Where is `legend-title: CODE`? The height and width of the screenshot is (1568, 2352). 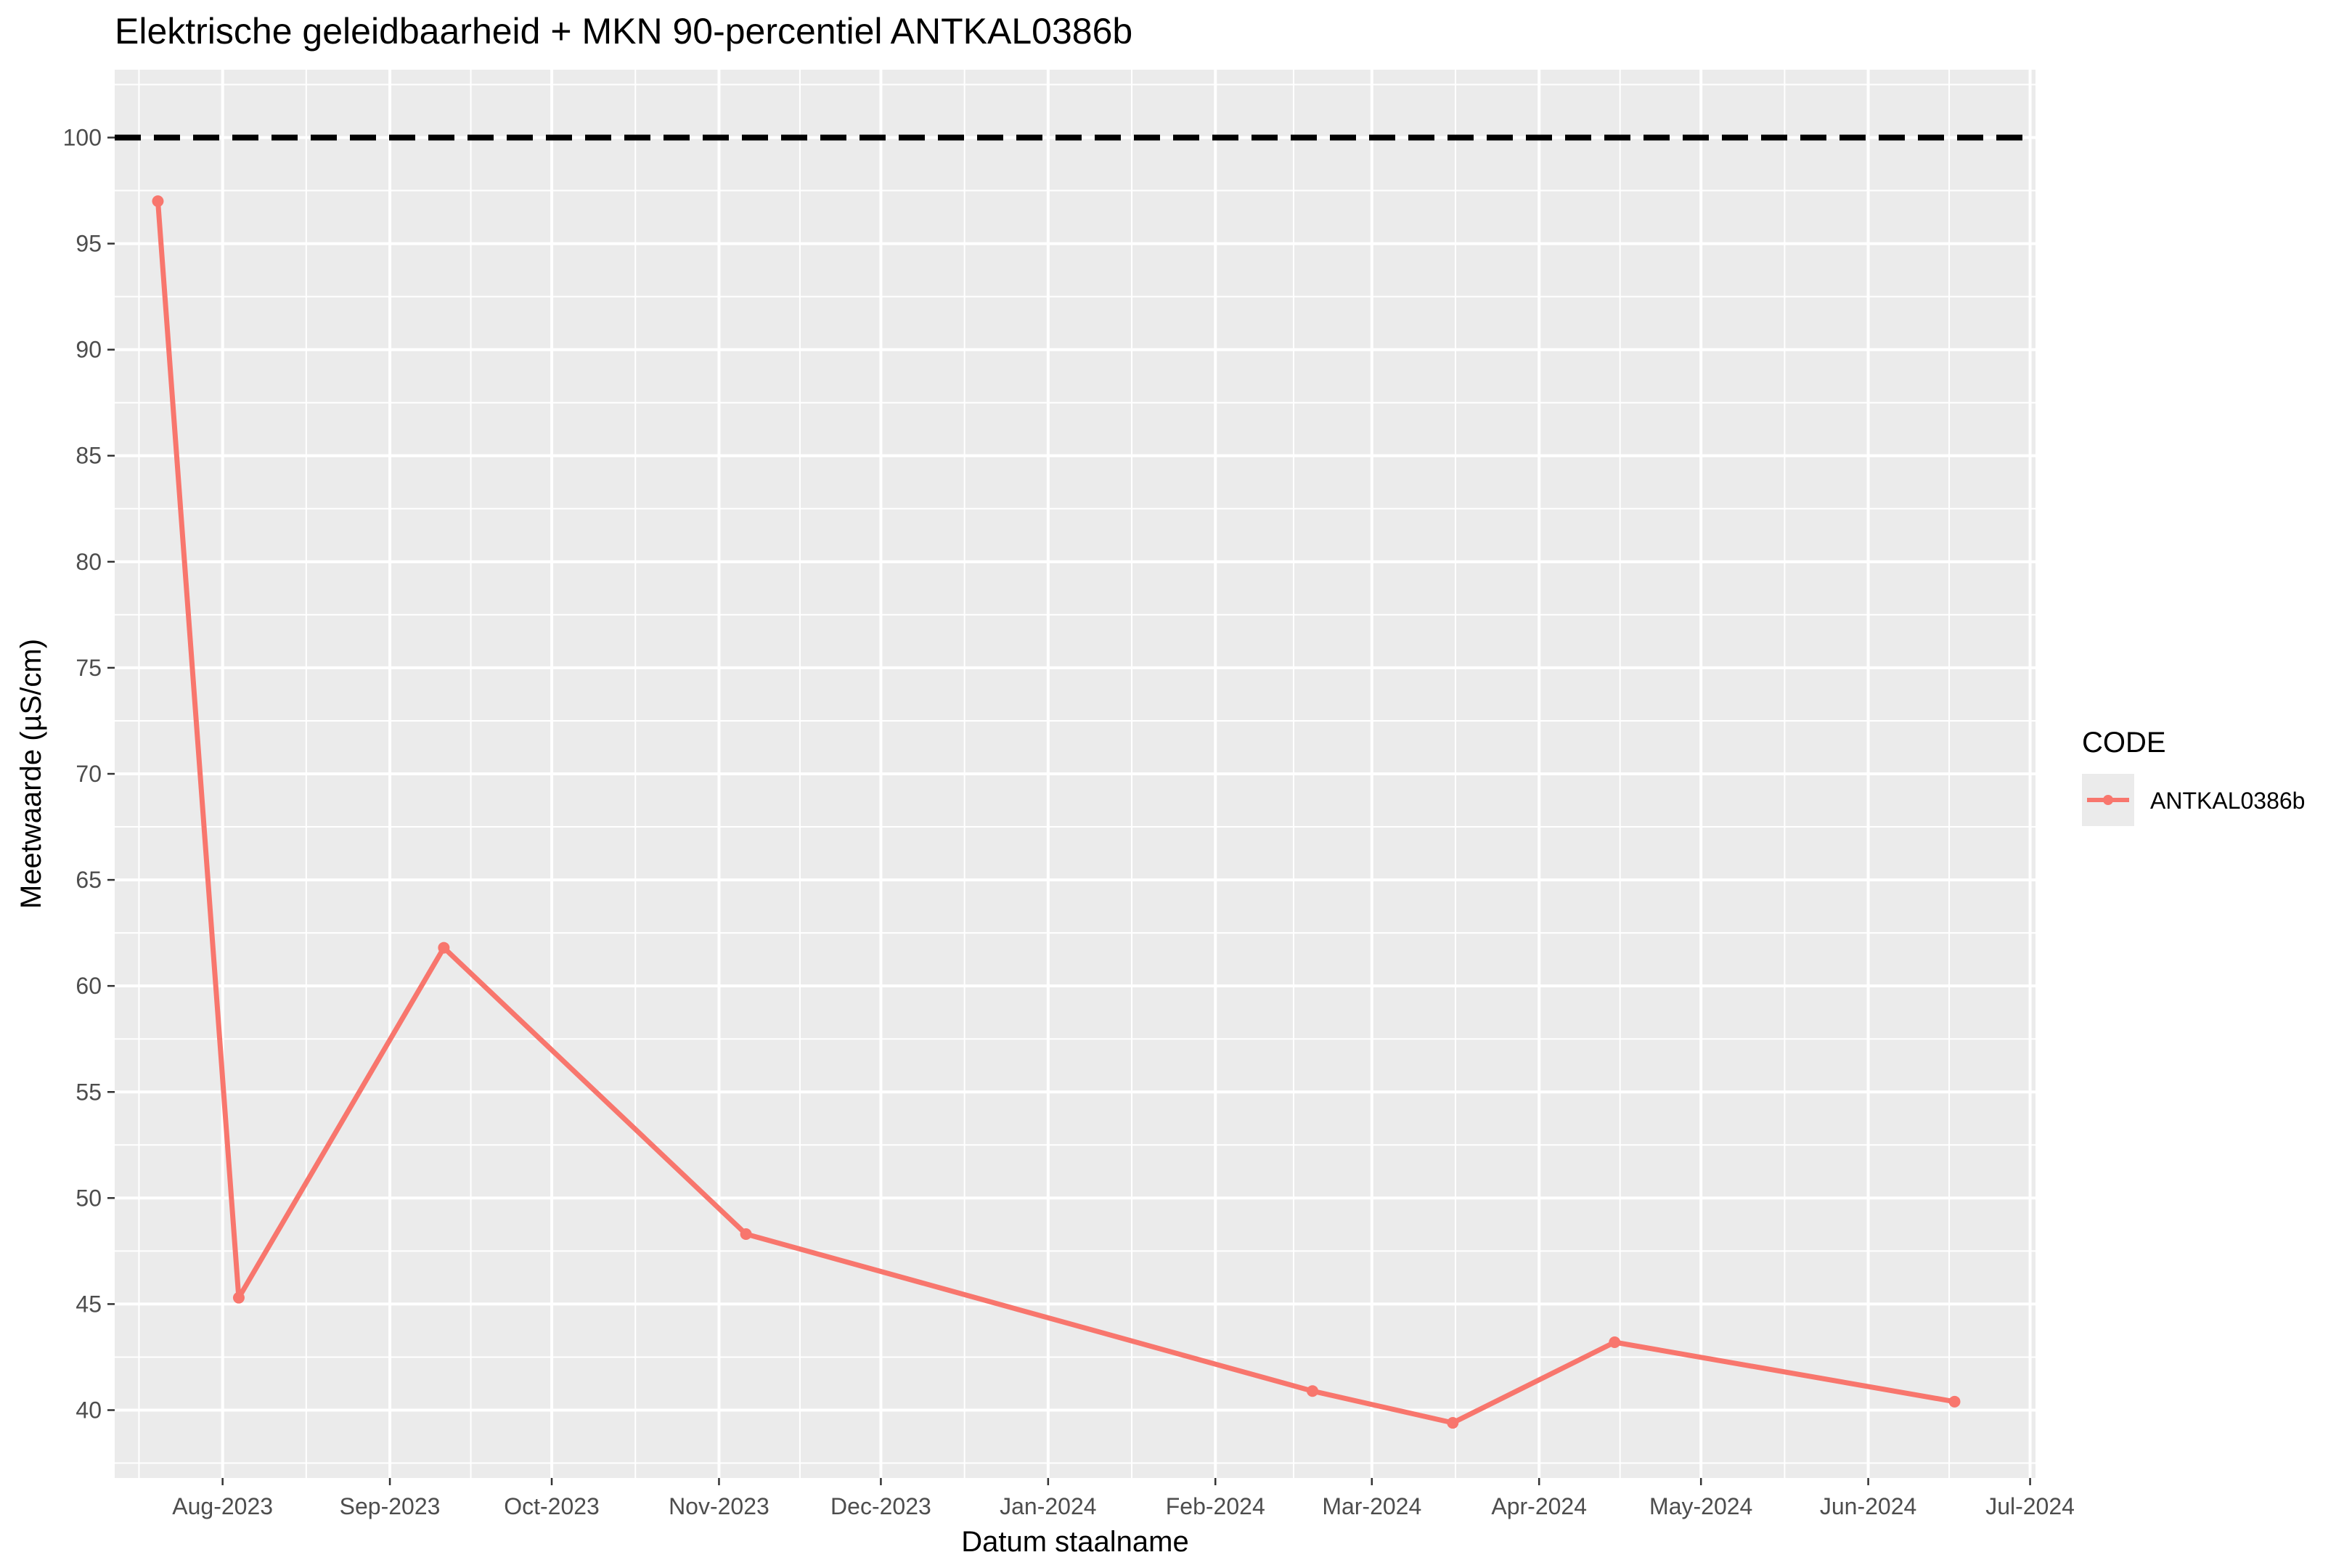
legend-title: CODE is located at coordinates (2124, 743).